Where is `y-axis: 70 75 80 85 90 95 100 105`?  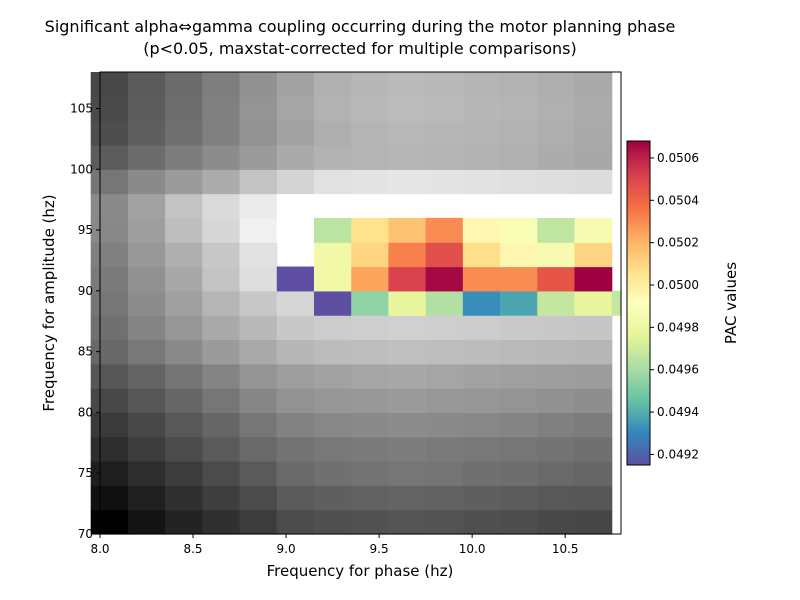
y-axis: 70 75 80 85 90 95 100 105 is located at coordinates (85, 321).